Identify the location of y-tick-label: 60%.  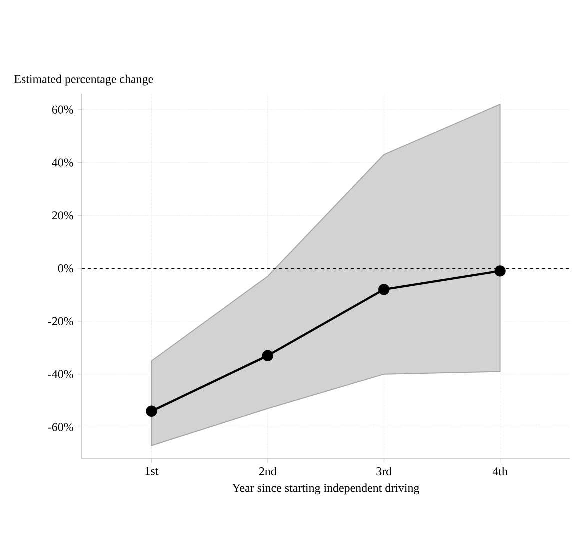
(63, 110).